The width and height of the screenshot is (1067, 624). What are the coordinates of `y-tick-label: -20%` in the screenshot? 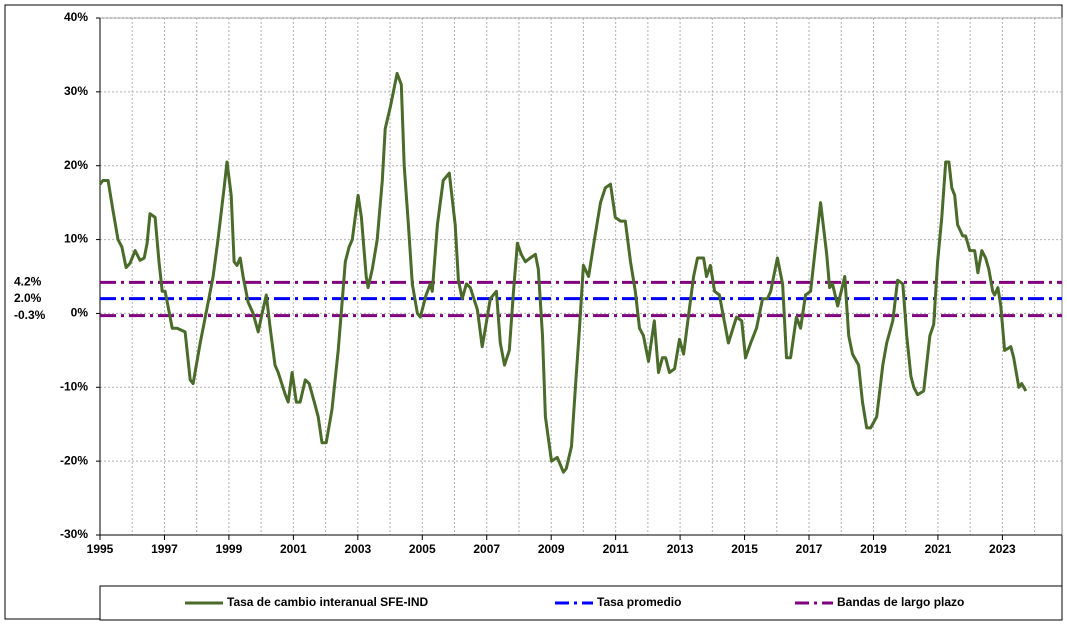 It's located at (74, 460).